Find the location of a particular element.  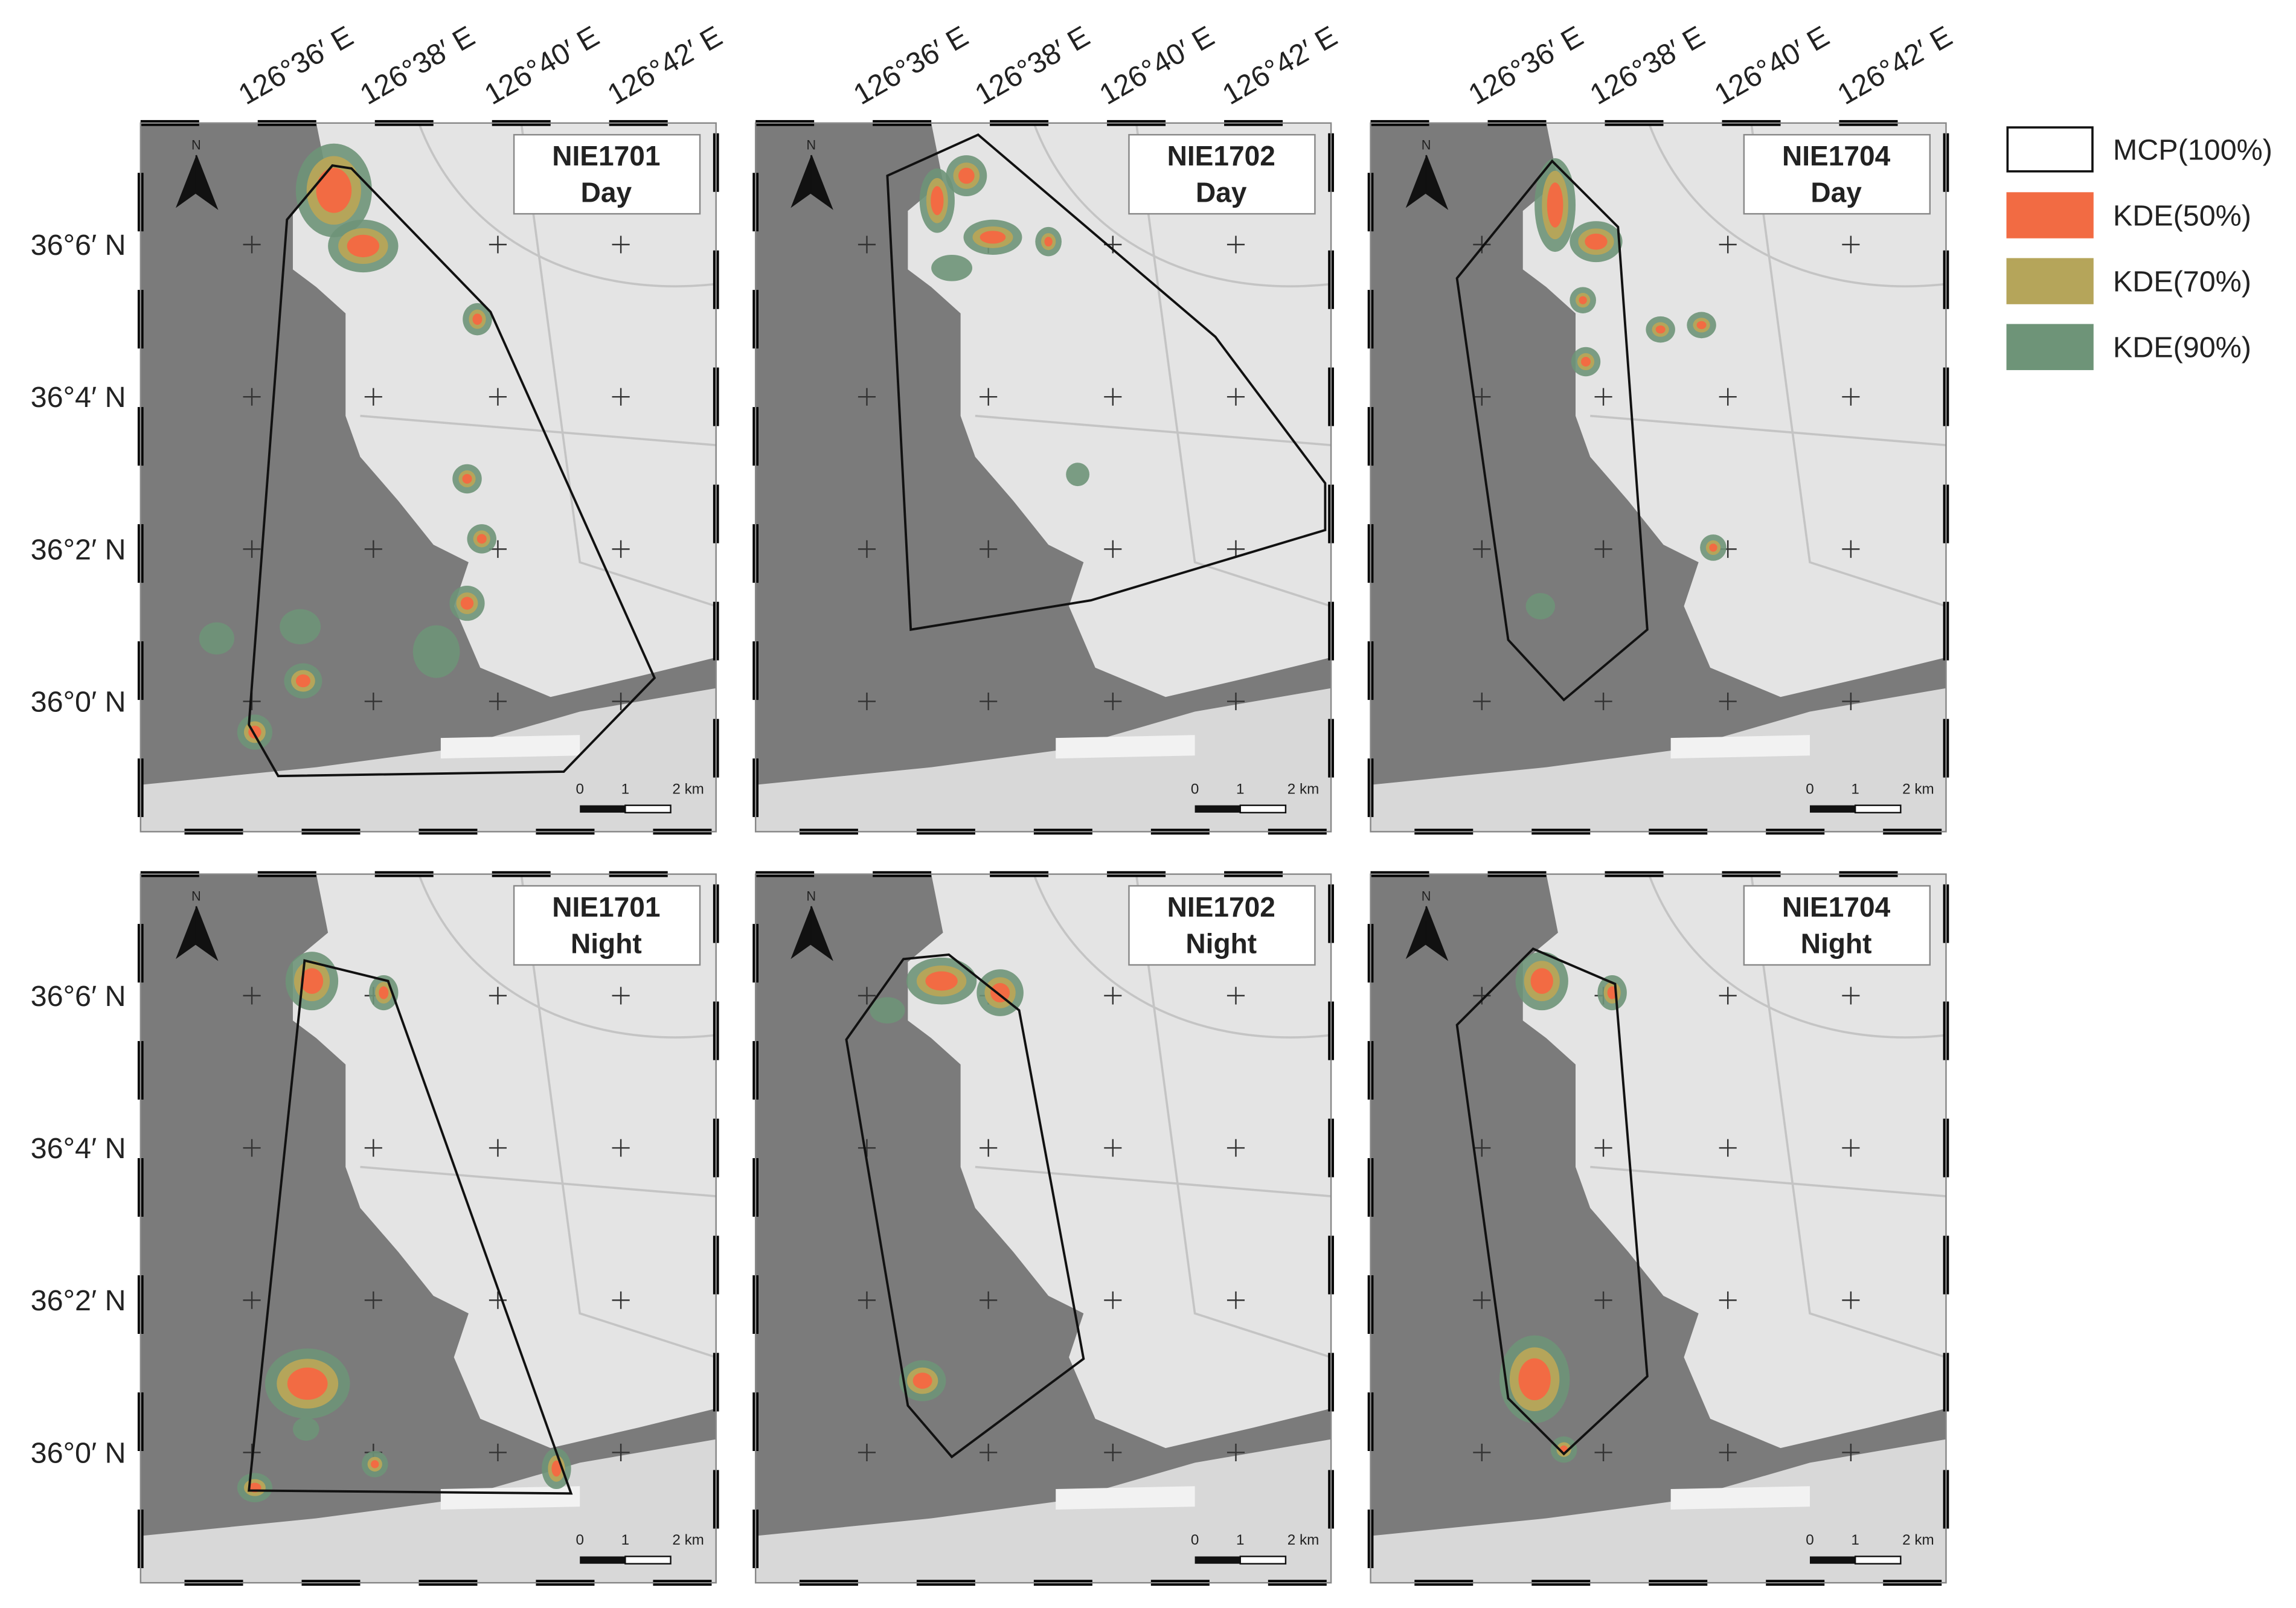

longitude-label: 126°40′ E is located at coordinates (1772, 65).